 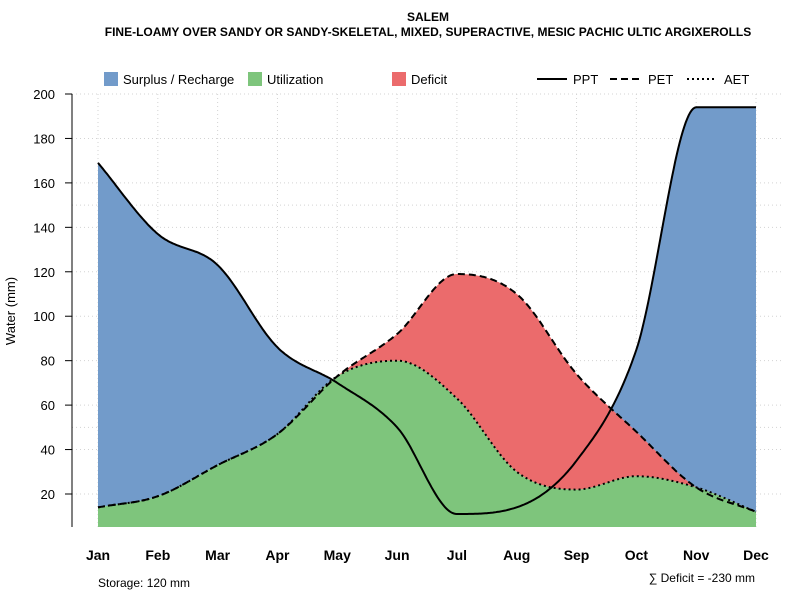 I want to click on y-tick-label-140: 140, so click(x=44, y=227).